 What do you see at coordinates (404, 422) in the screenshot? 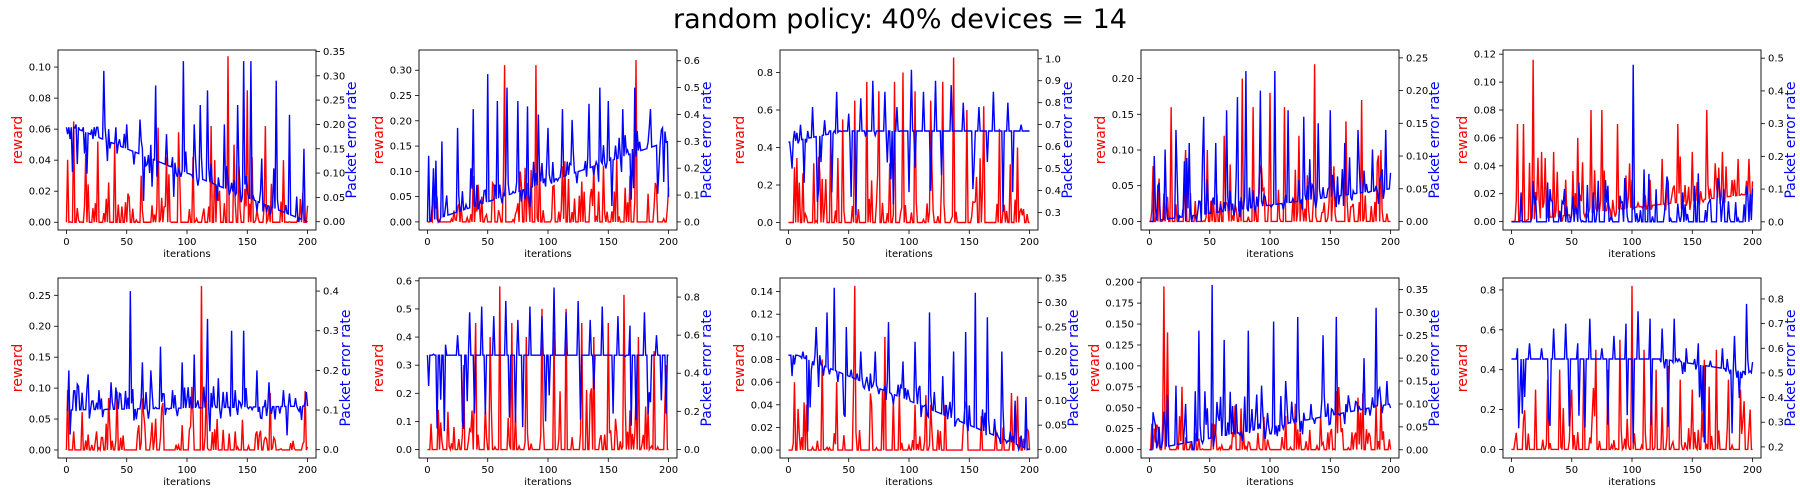
I see `y-tick-label: 0.1` at bounding box center [404, 422].